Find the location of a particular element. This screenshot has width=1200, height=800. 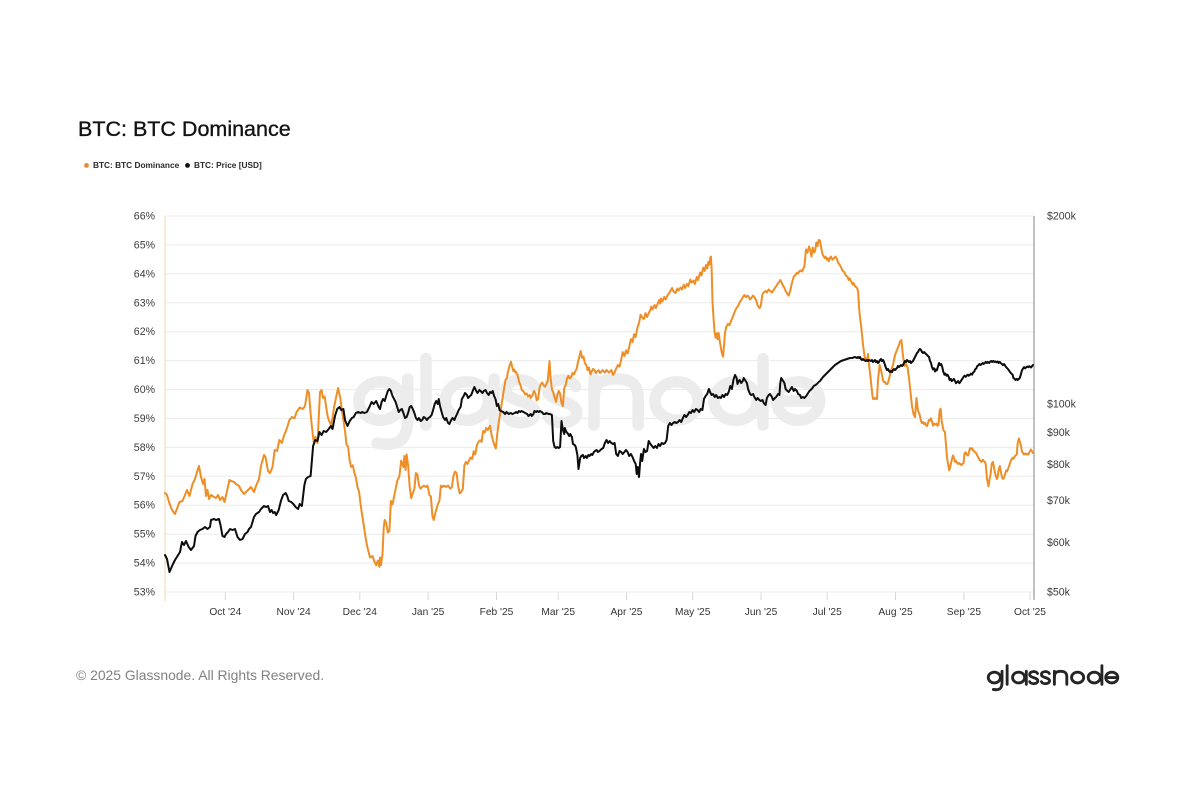

svg-text: Nov '24 is located at coordinates (293, 612).